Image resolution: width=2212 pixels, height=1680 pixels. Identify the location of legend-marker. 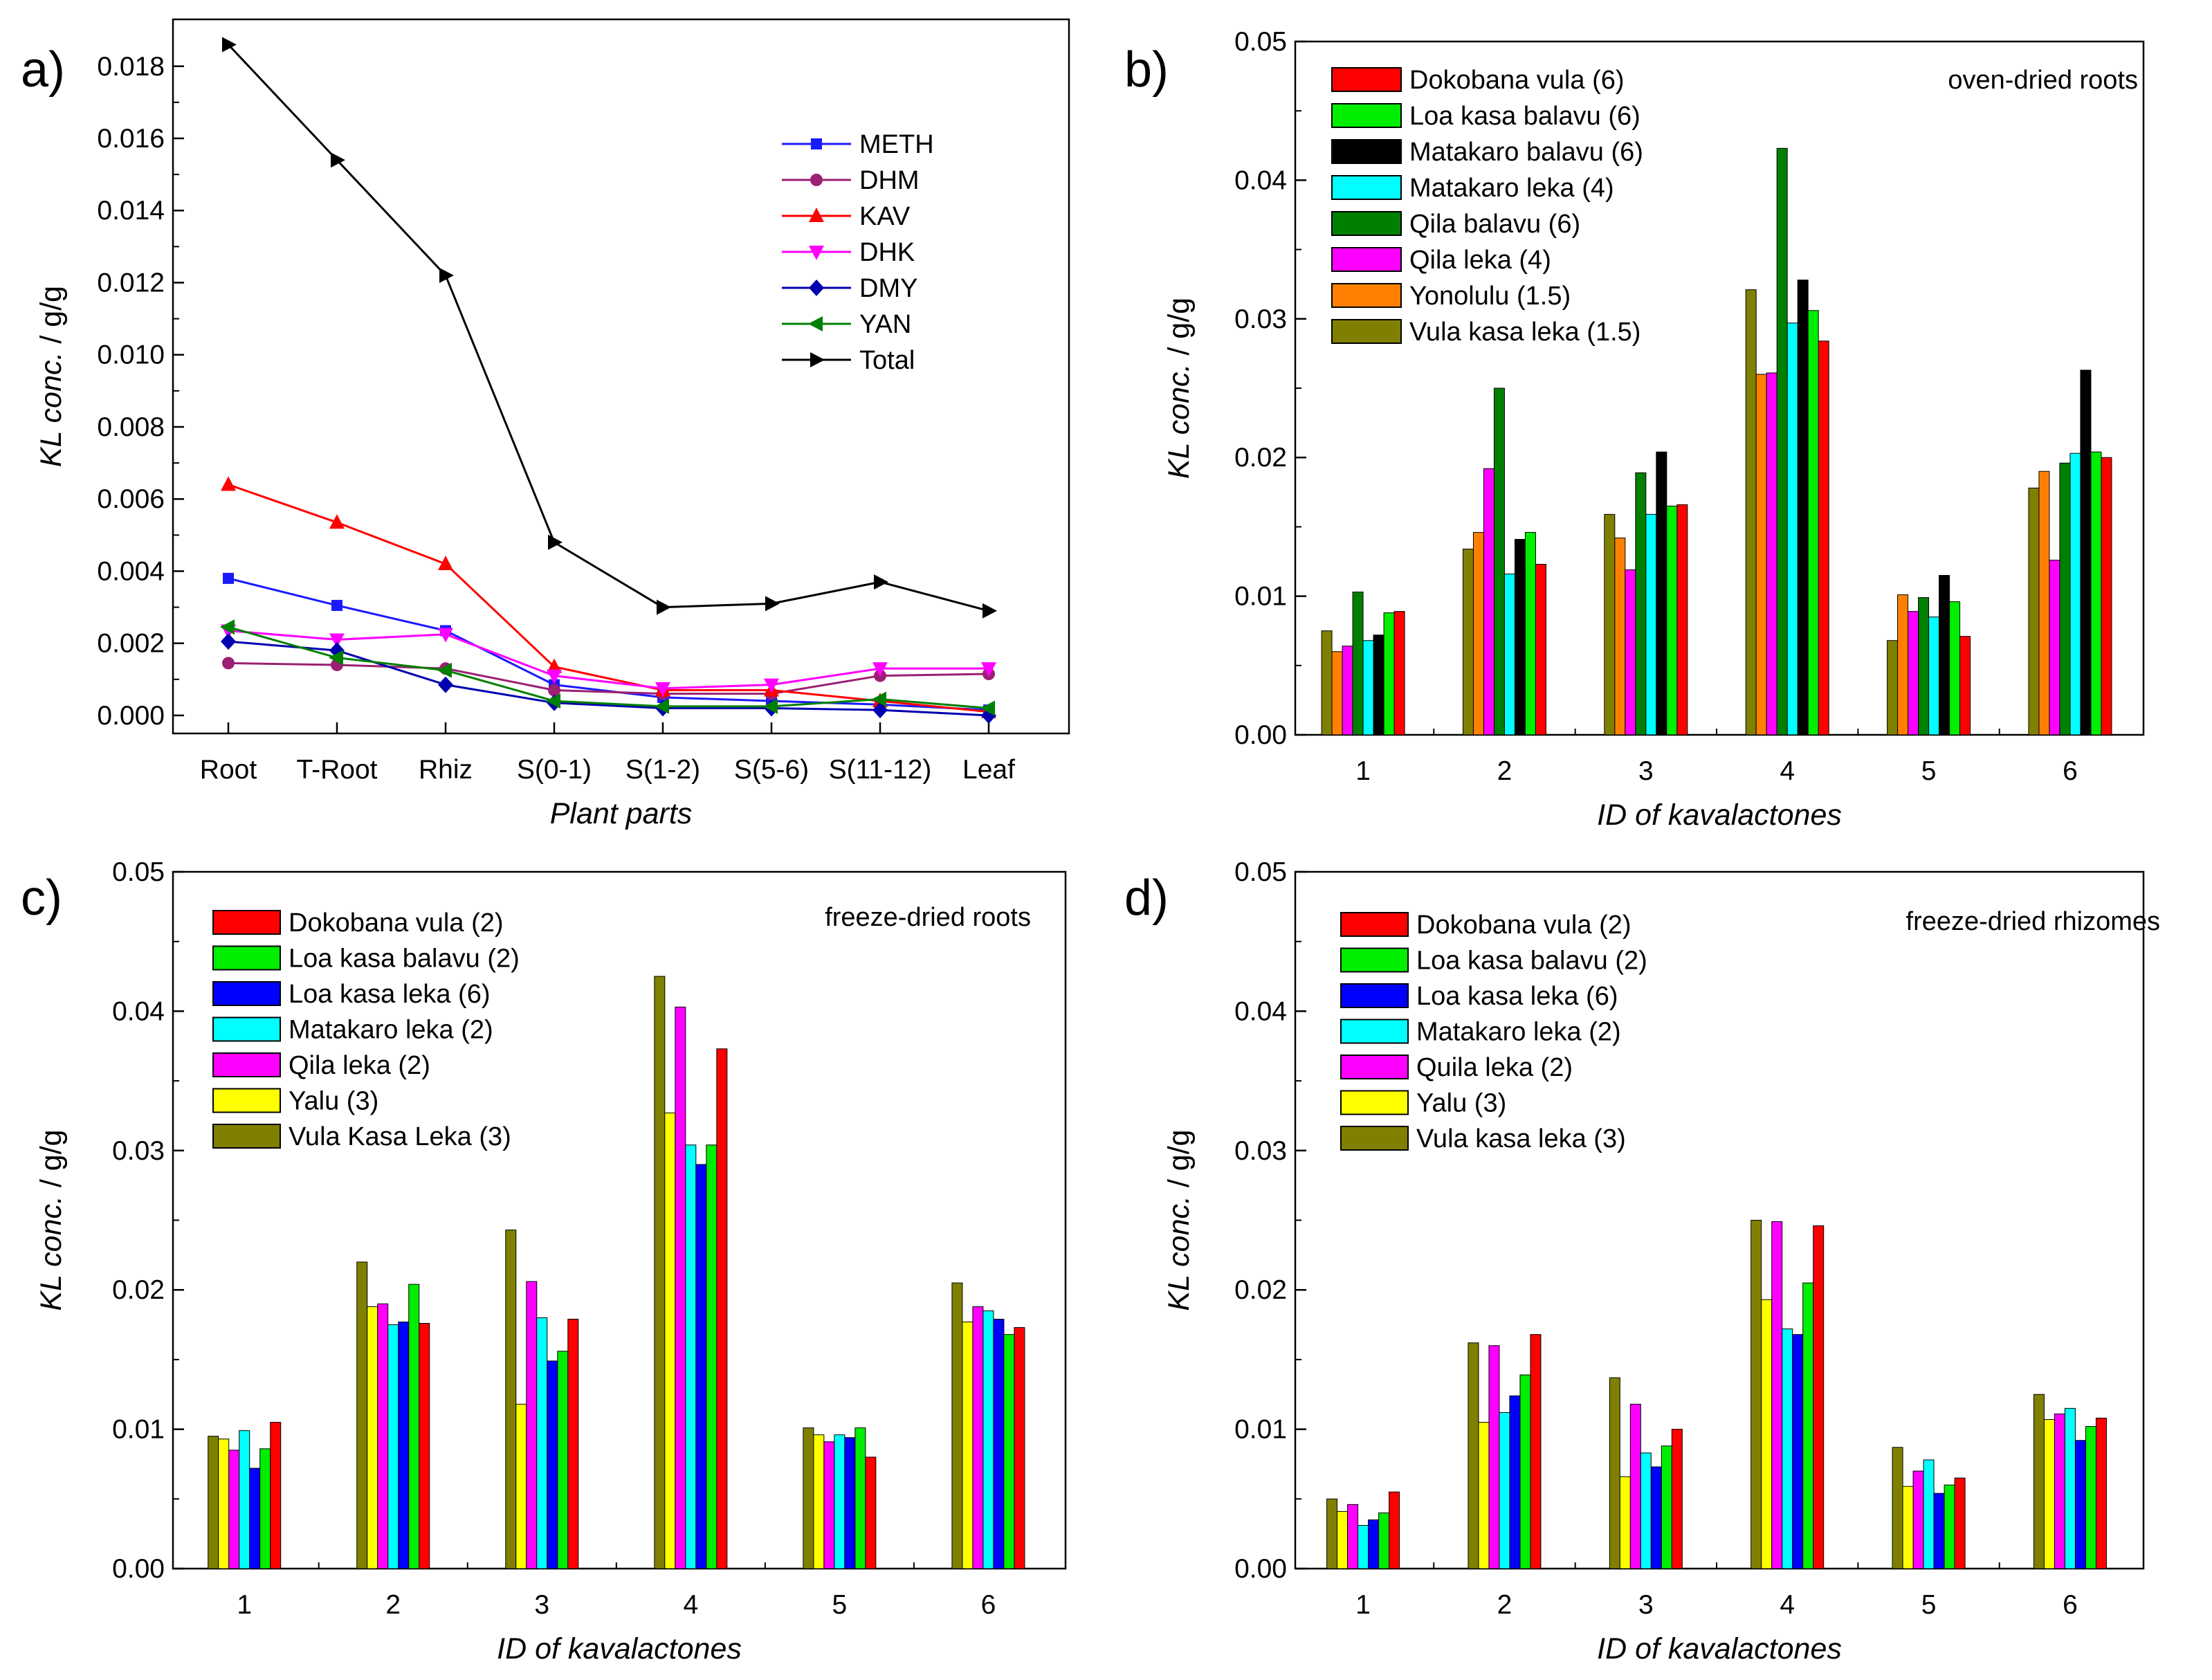
(816, 253).